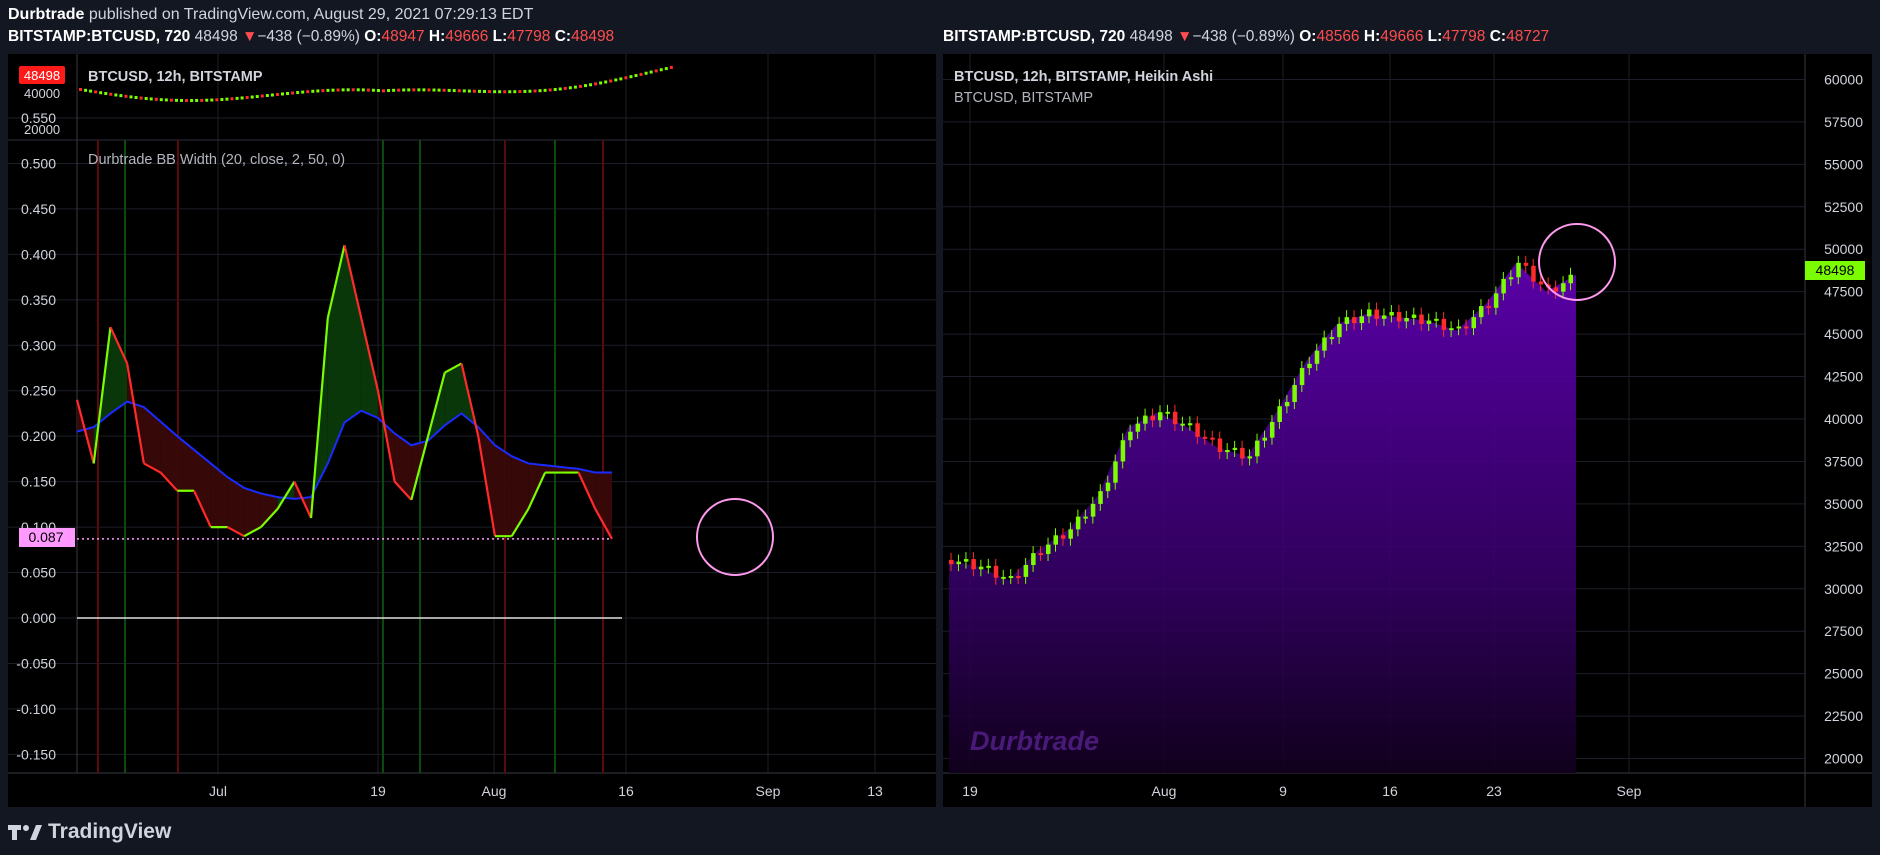 Image resolution: width=1880 pixels, height=855 pixels. I want to click on left-x-tick: Sep, so click(768, 791).